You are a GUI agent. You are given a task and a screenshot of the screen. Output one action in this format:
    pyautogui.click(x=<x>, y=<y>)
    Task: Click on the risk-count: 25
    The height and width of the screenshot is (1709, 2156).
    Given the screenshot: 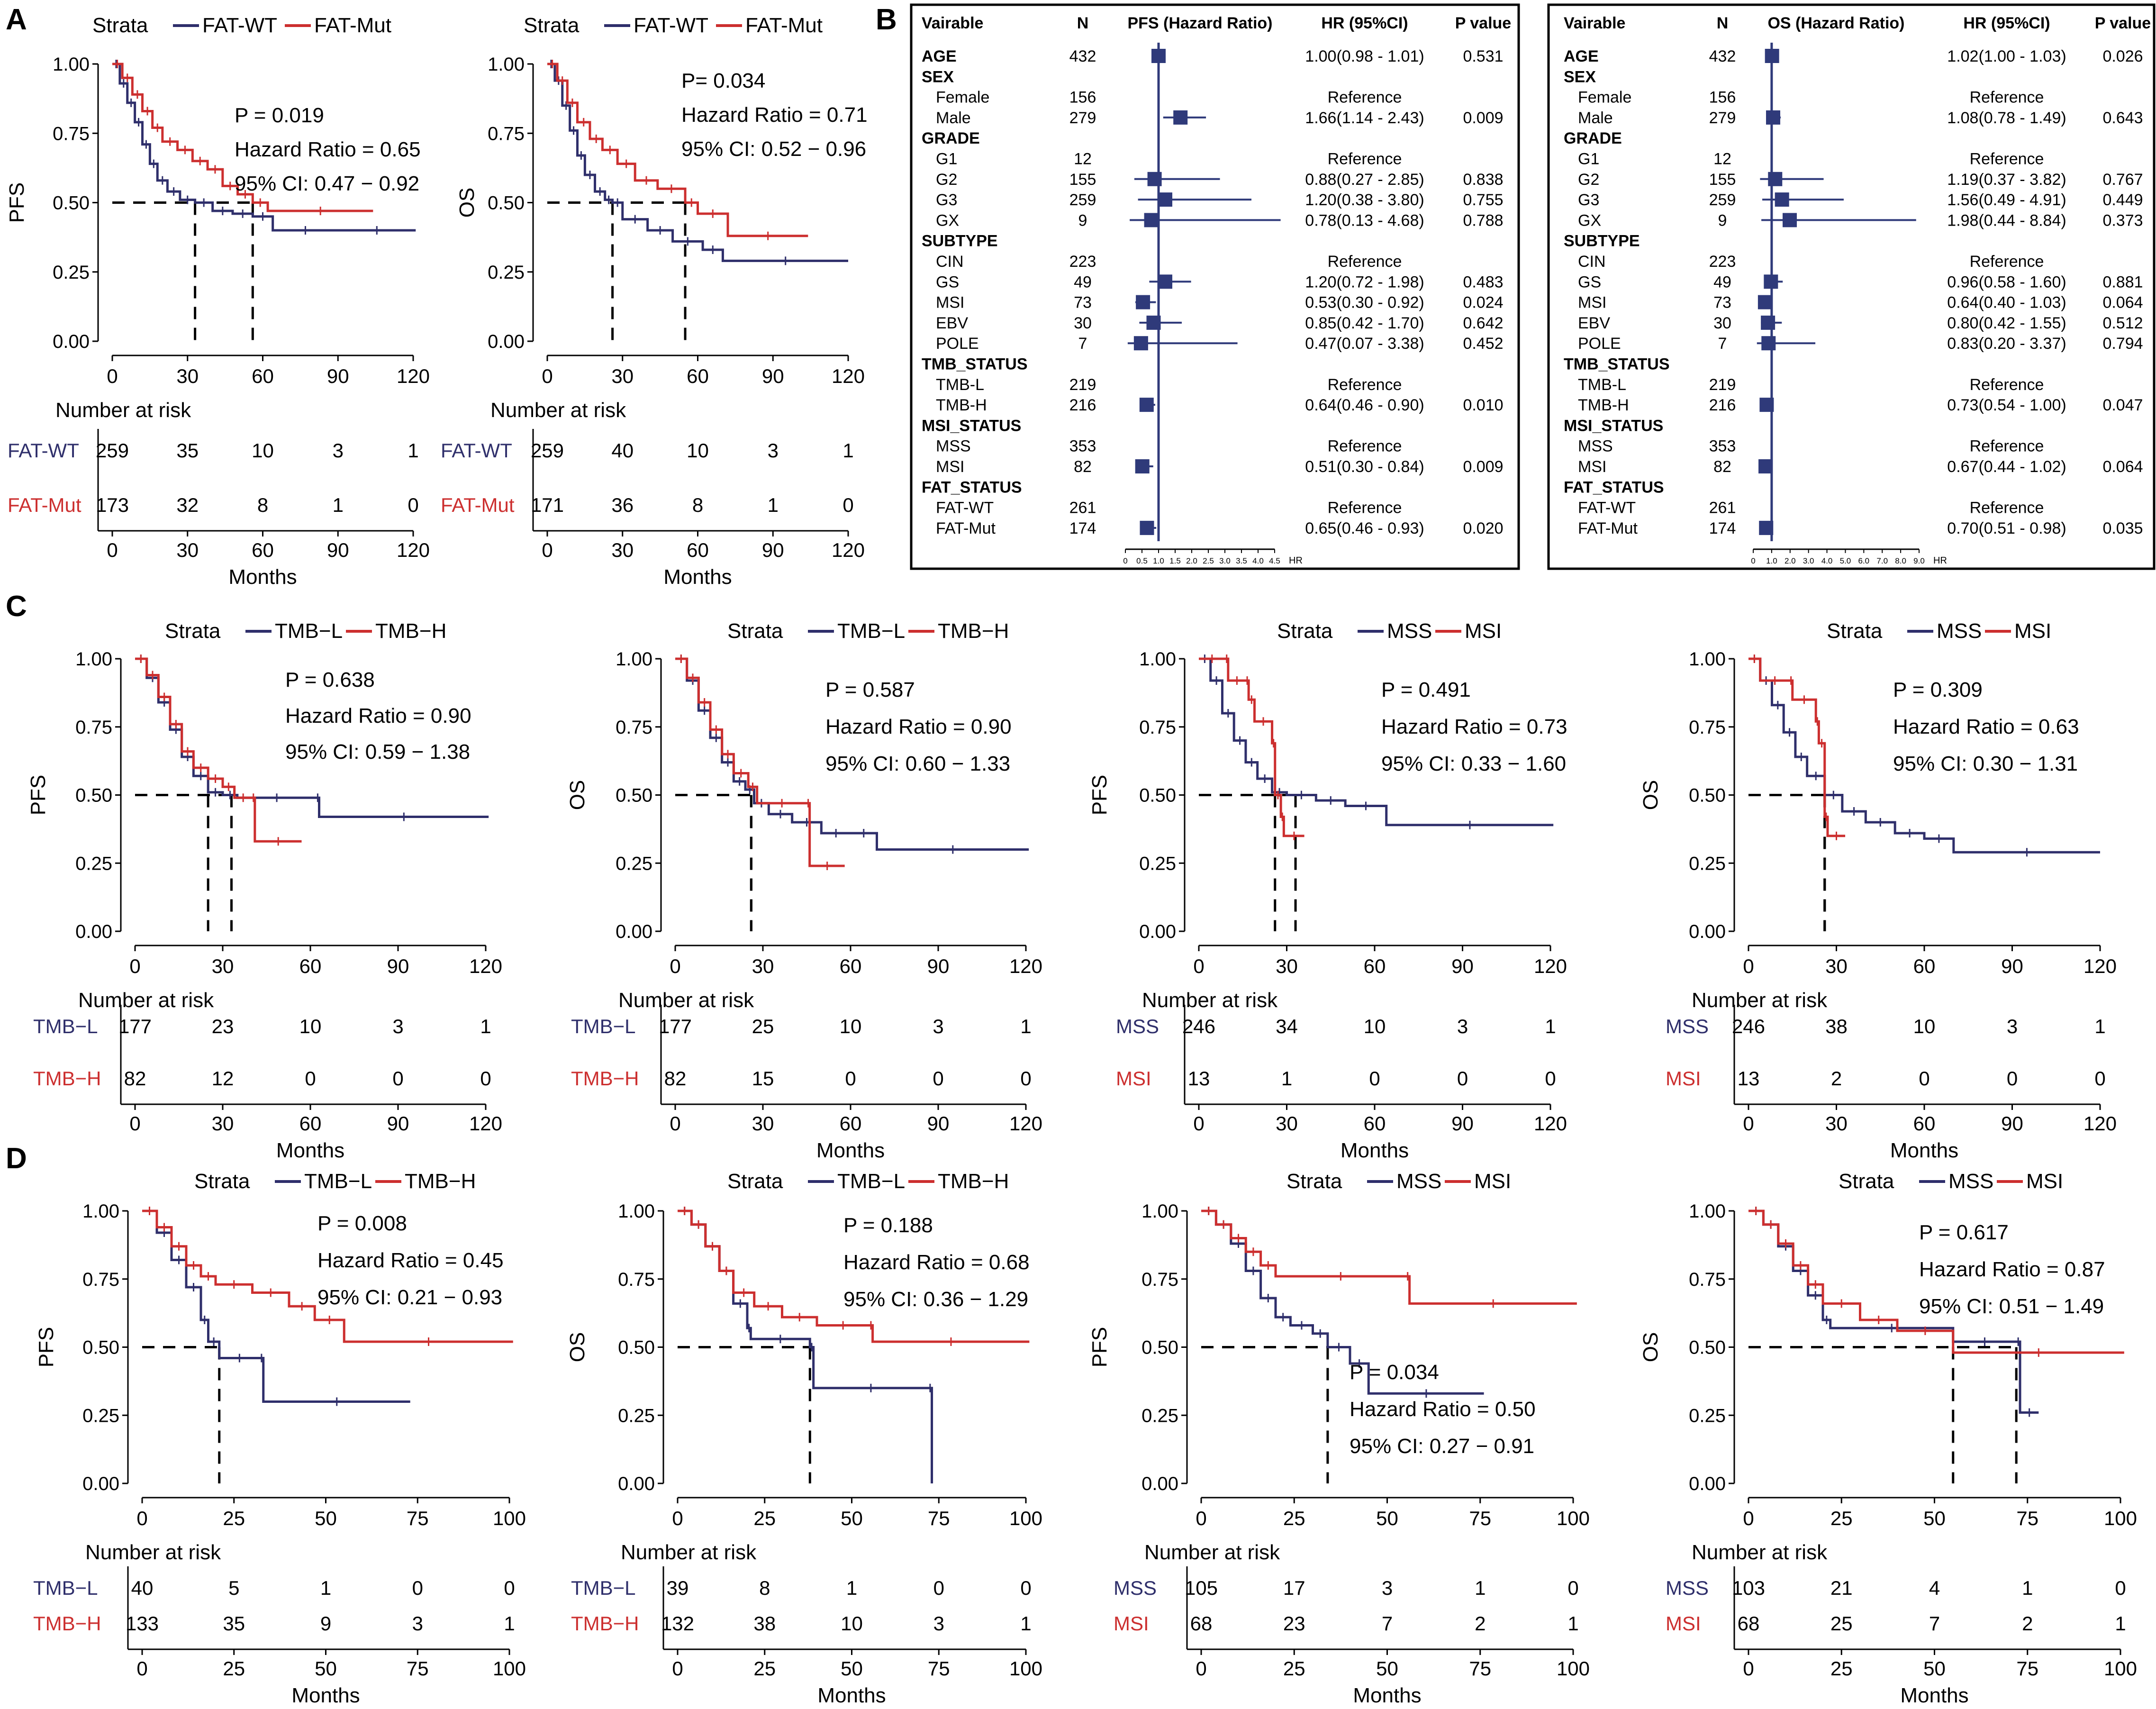 What is the action you would take?
    pyautogui.click(x=1842, y=1624)
    